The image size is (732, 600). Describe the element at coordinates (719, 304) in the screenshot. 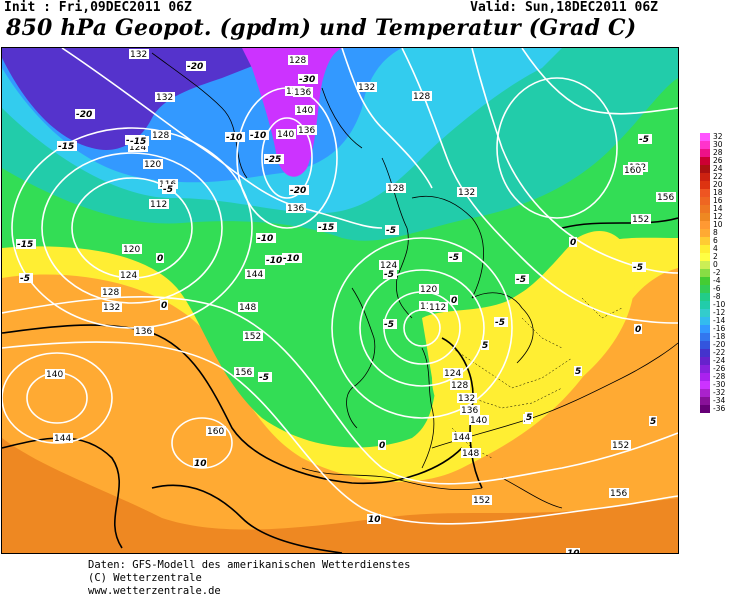

I see `legend-label: -10` at that location.